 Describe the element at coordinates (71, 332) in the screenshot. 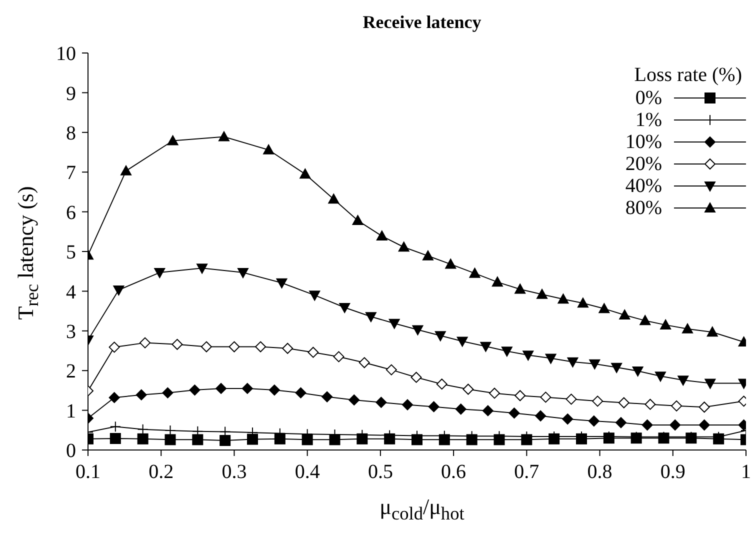

I see `y-tick-label: 3` at that location.